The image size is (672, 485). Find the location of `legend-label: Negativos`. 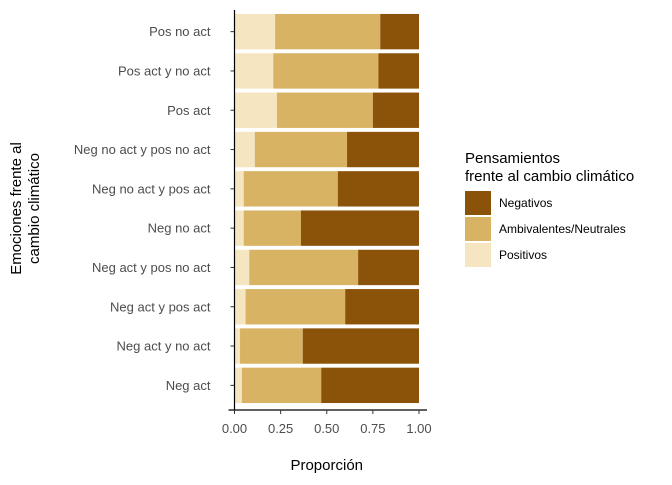

legend-label: Negativos is located at coordinates (525, 203).